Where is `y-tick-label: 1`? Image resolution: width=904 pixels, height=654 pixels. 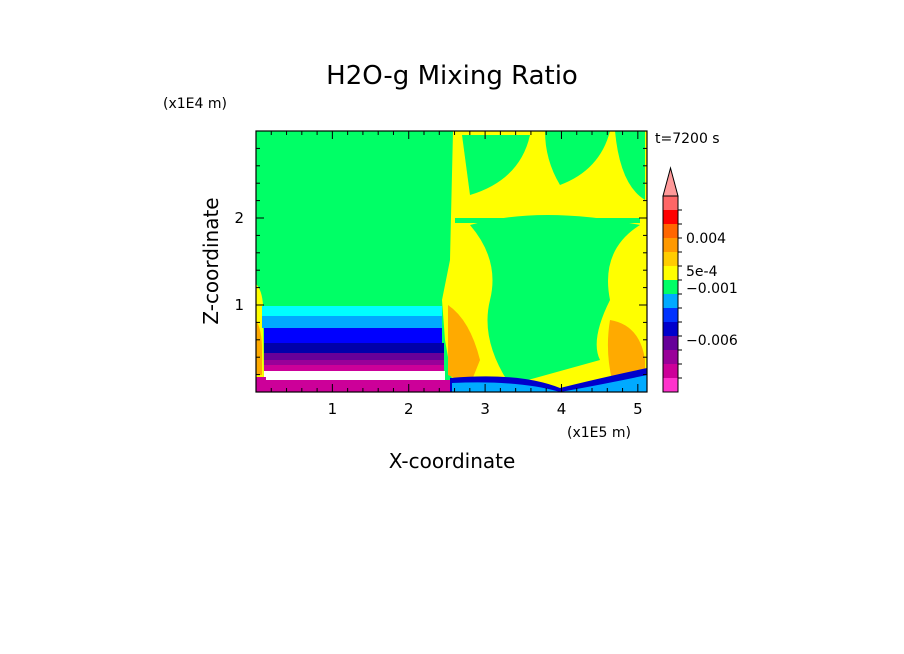
y-tick-label: 1 is located at coordinates (239, 305).